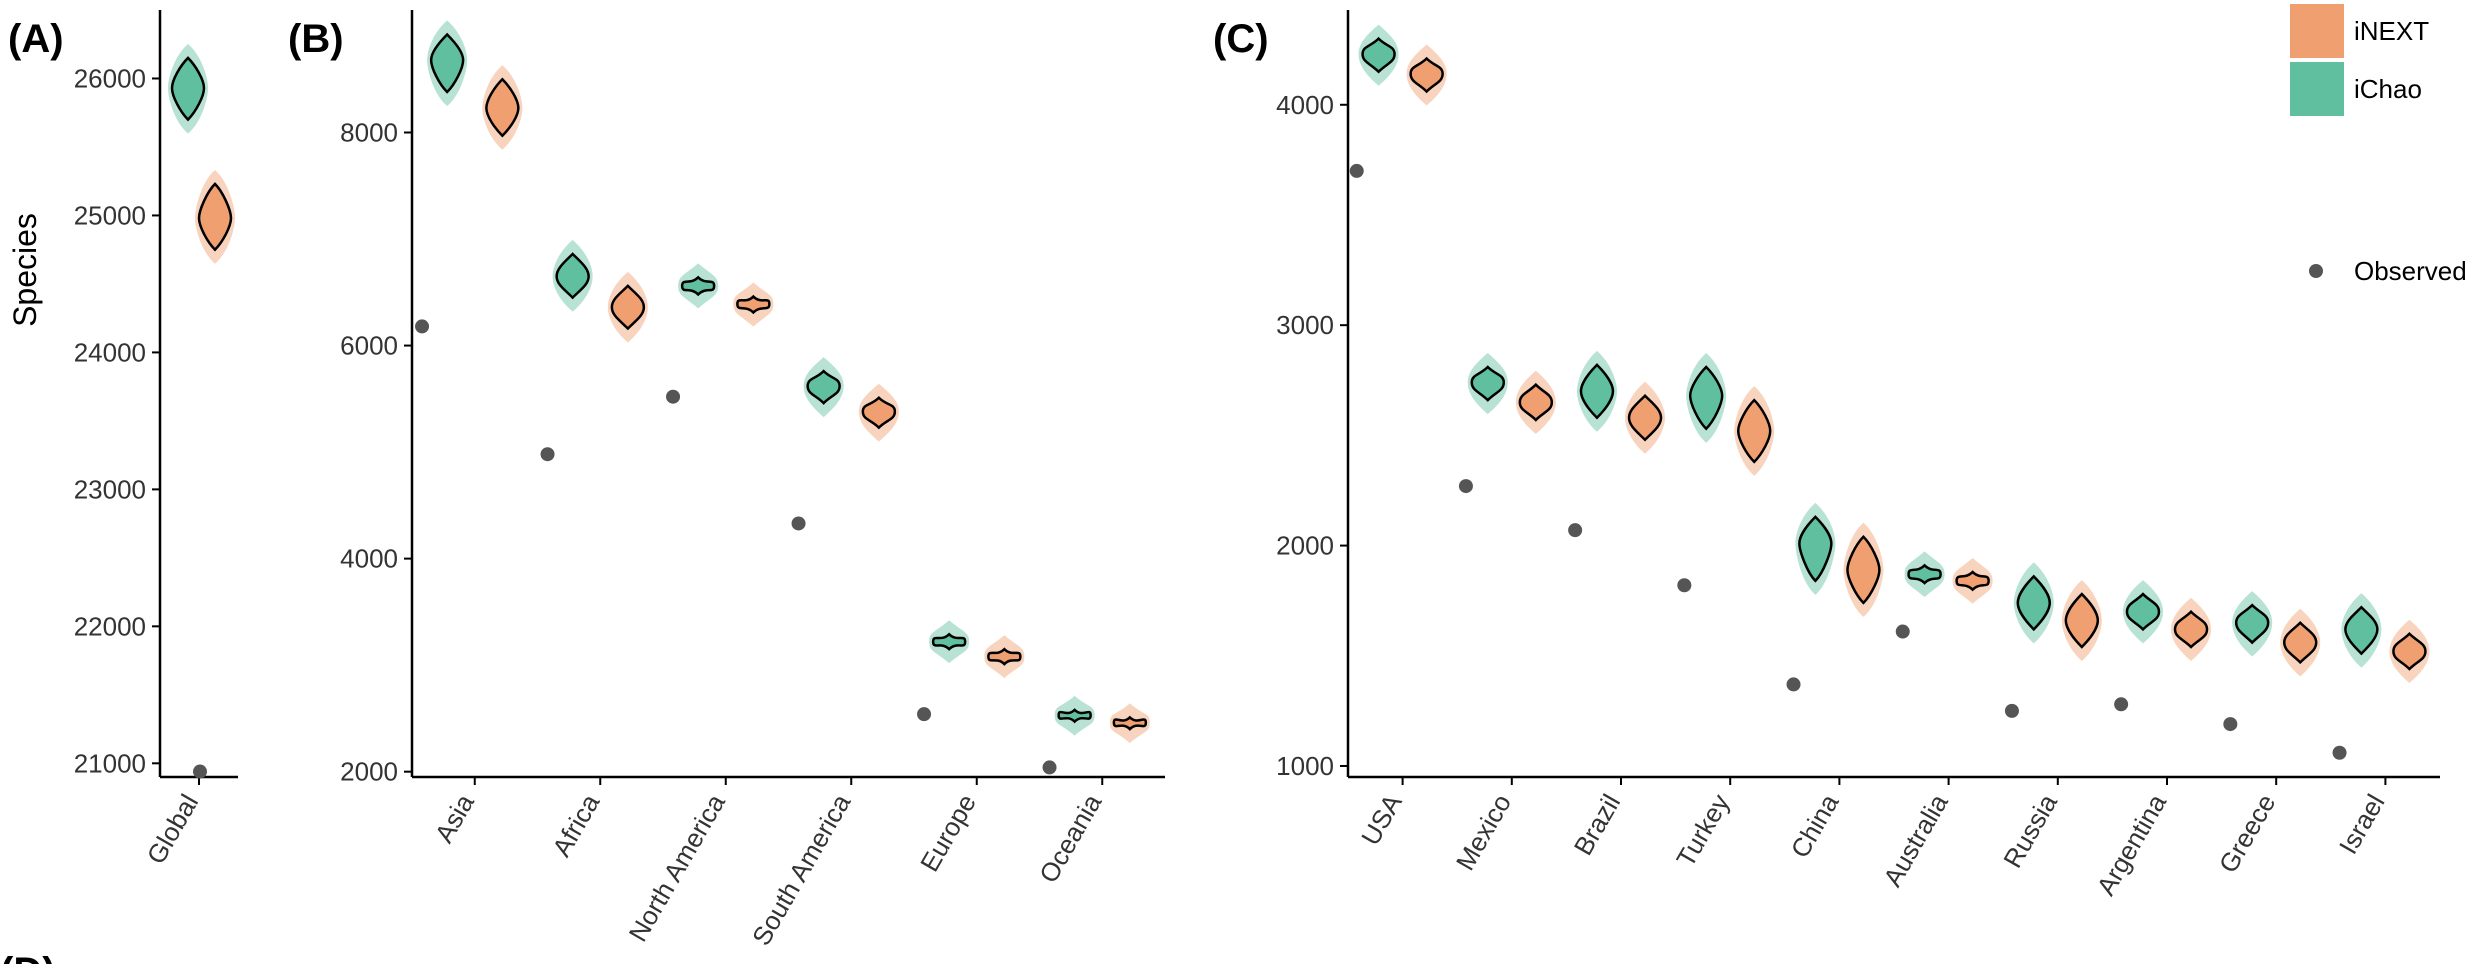  What do you see at coordinates (110, 215) in the screenshot?
I see `y-tick-label: 25000` at bounding box center [110, 215].